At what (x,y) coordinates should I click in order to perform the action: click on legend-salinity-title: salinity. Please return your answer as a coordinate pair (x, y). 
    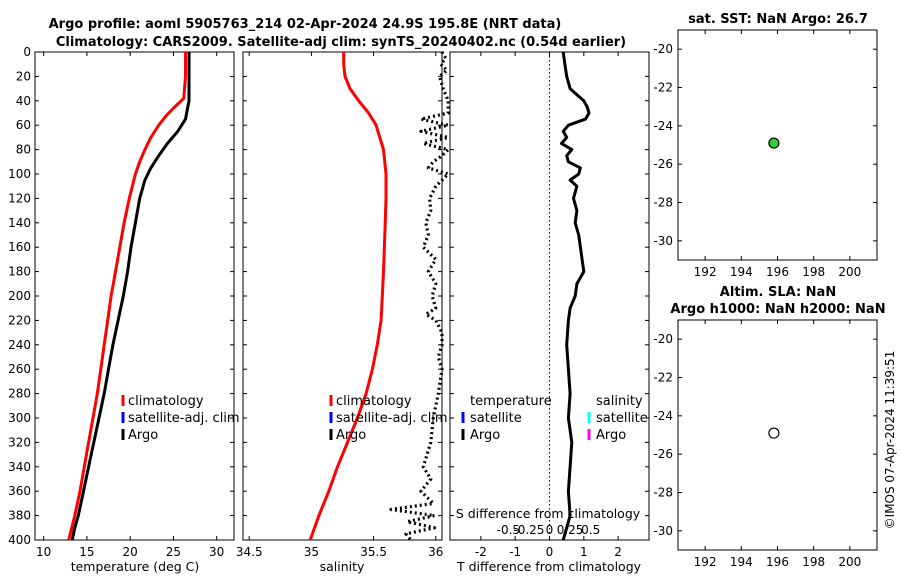
    Looking at the image, I should click on (619, 401).